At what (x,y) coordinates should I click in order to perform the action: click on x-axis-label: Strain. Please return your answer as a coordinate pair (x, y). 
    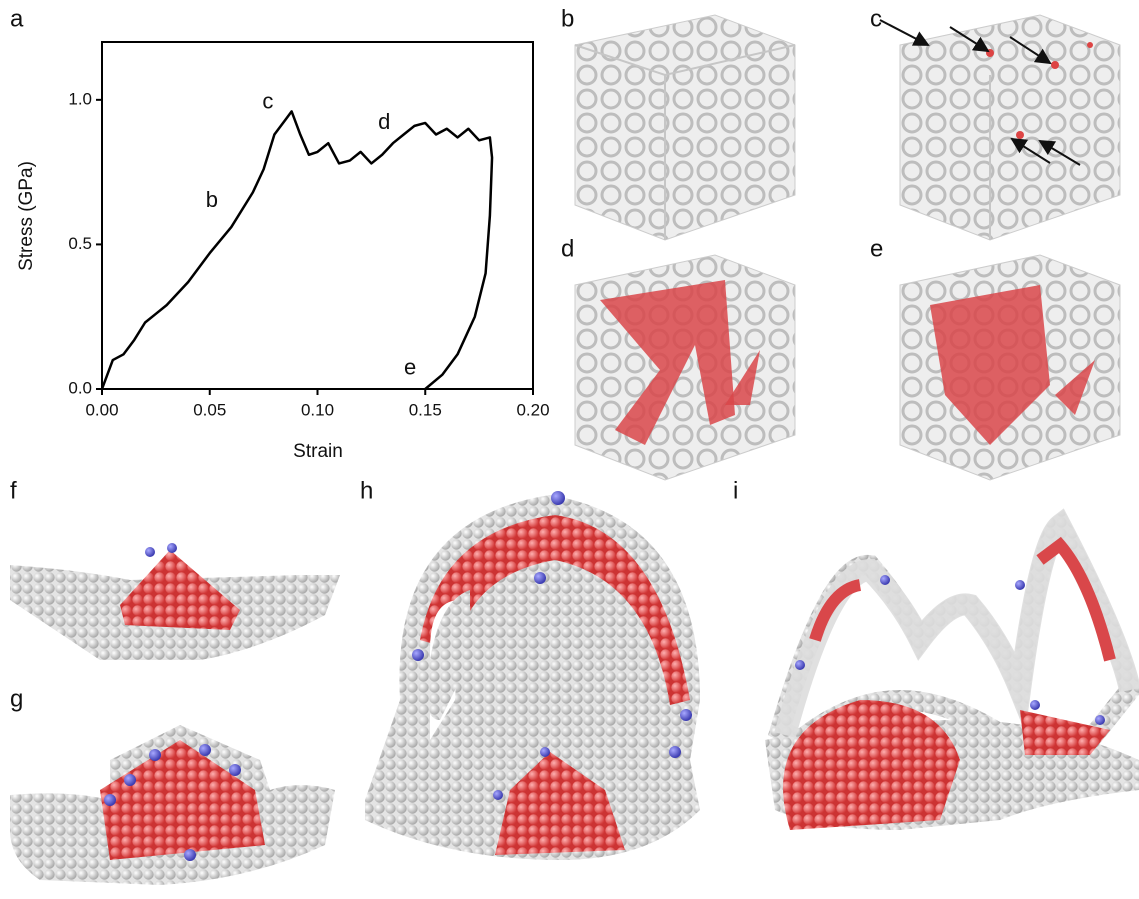
    Looking at the image, I should click on (318, 451).